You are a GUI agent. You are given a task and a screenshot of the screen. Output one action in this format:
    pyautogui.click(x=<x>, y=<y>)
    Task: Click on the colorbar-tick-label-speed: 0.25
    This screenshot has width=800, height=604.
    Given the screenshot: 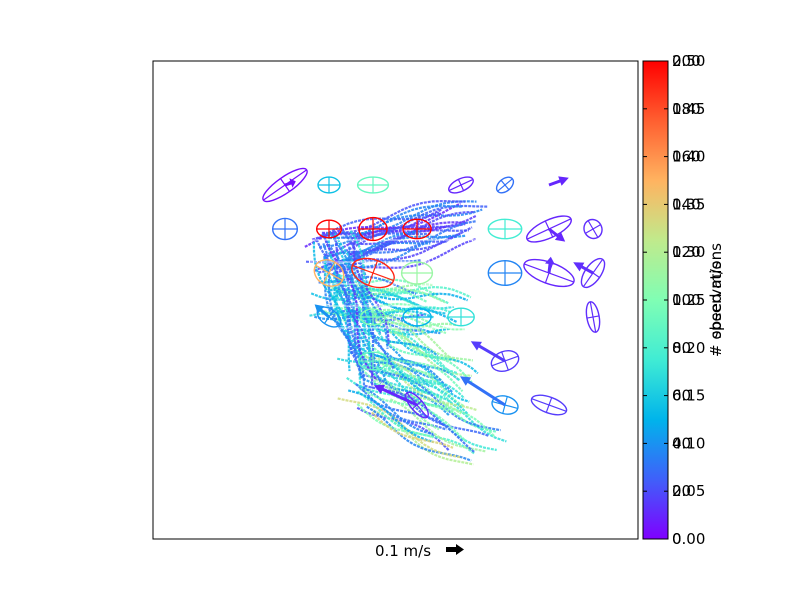 What is the action you would take?
    pyautogui.click(x=688, y=300)
    